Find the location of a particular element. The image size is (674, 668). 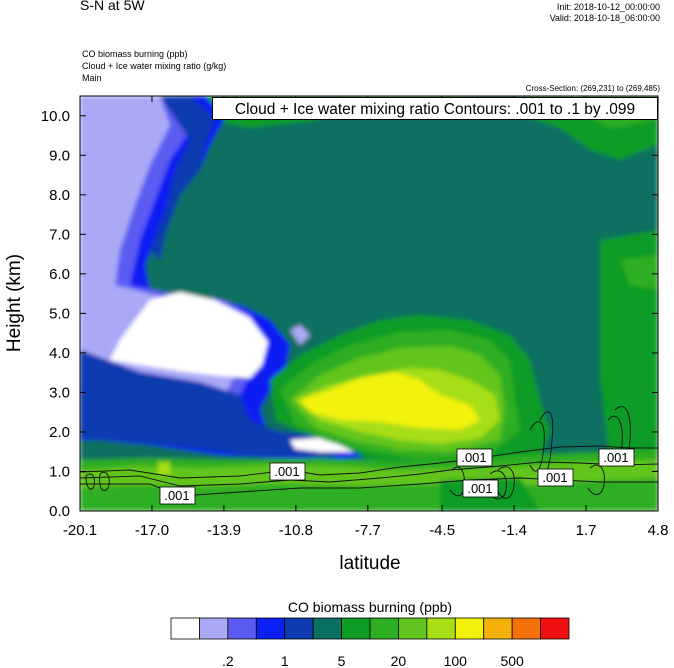

x-tick-label: 4.8 is located at coordinates (658, 530).